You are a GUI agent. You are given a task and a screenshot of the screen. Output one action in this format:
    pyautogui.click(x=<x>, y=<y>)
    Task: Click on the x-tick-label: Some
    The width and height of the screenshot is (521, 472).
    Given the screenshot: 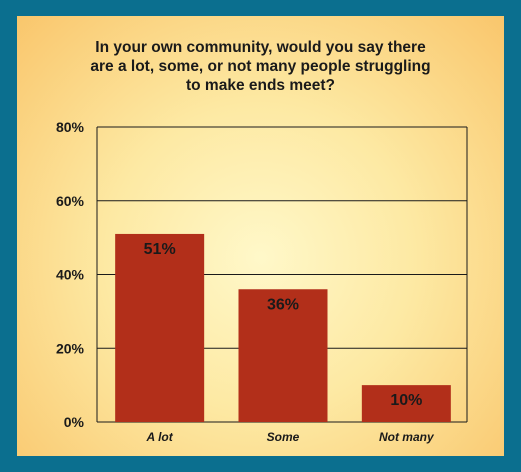 What is the action you would take?
    pyautogui.click(x=283, y=437)
    